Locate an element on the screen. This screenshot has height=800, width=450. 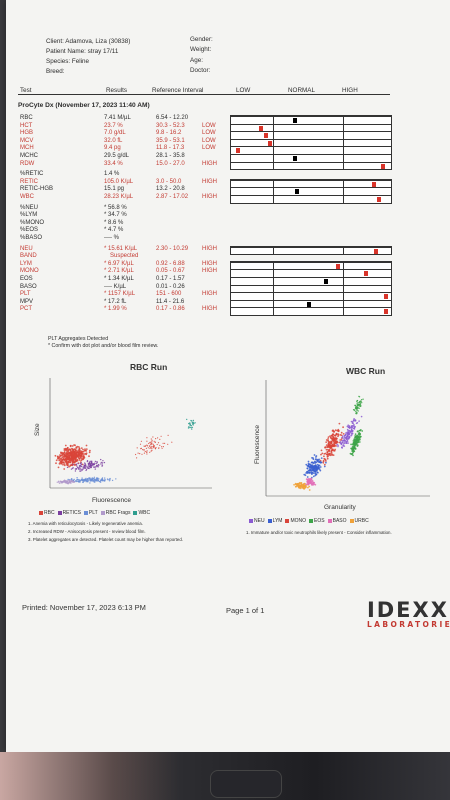
wbc-xlabel: Granularity is located at coordinates (340, 507).